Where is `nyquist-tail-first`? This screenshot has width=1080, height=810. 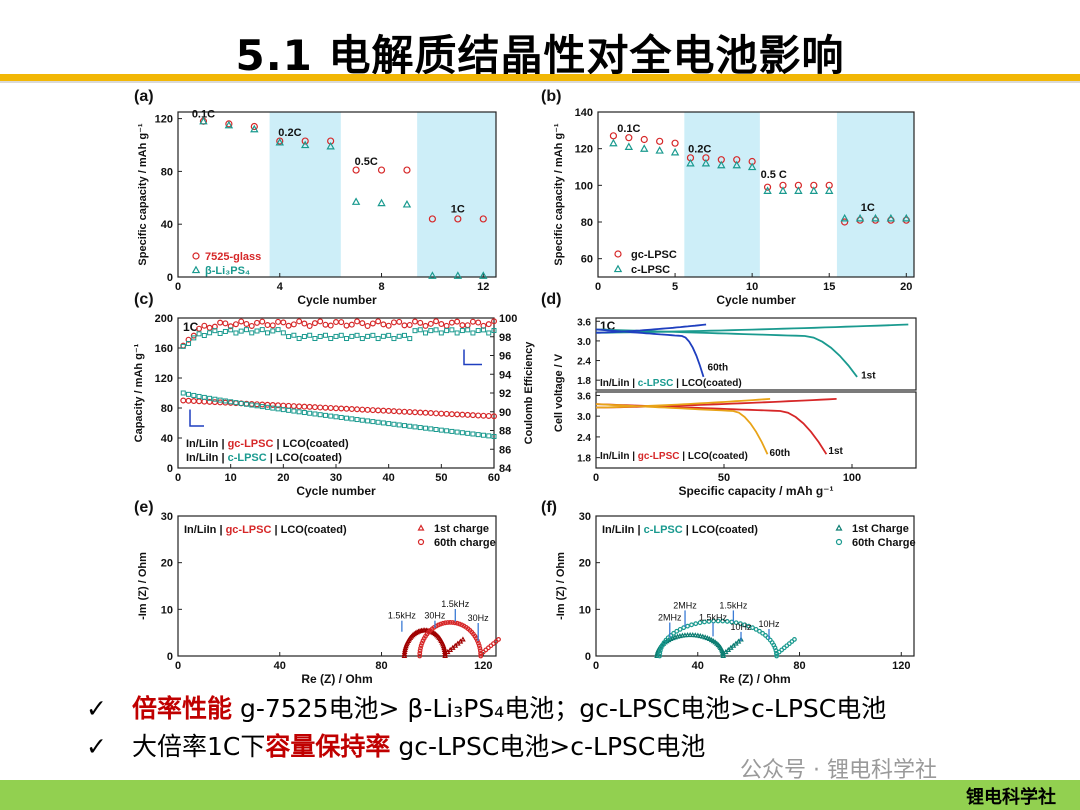
nyquist-tail-first is located at coordinates (463, 639).